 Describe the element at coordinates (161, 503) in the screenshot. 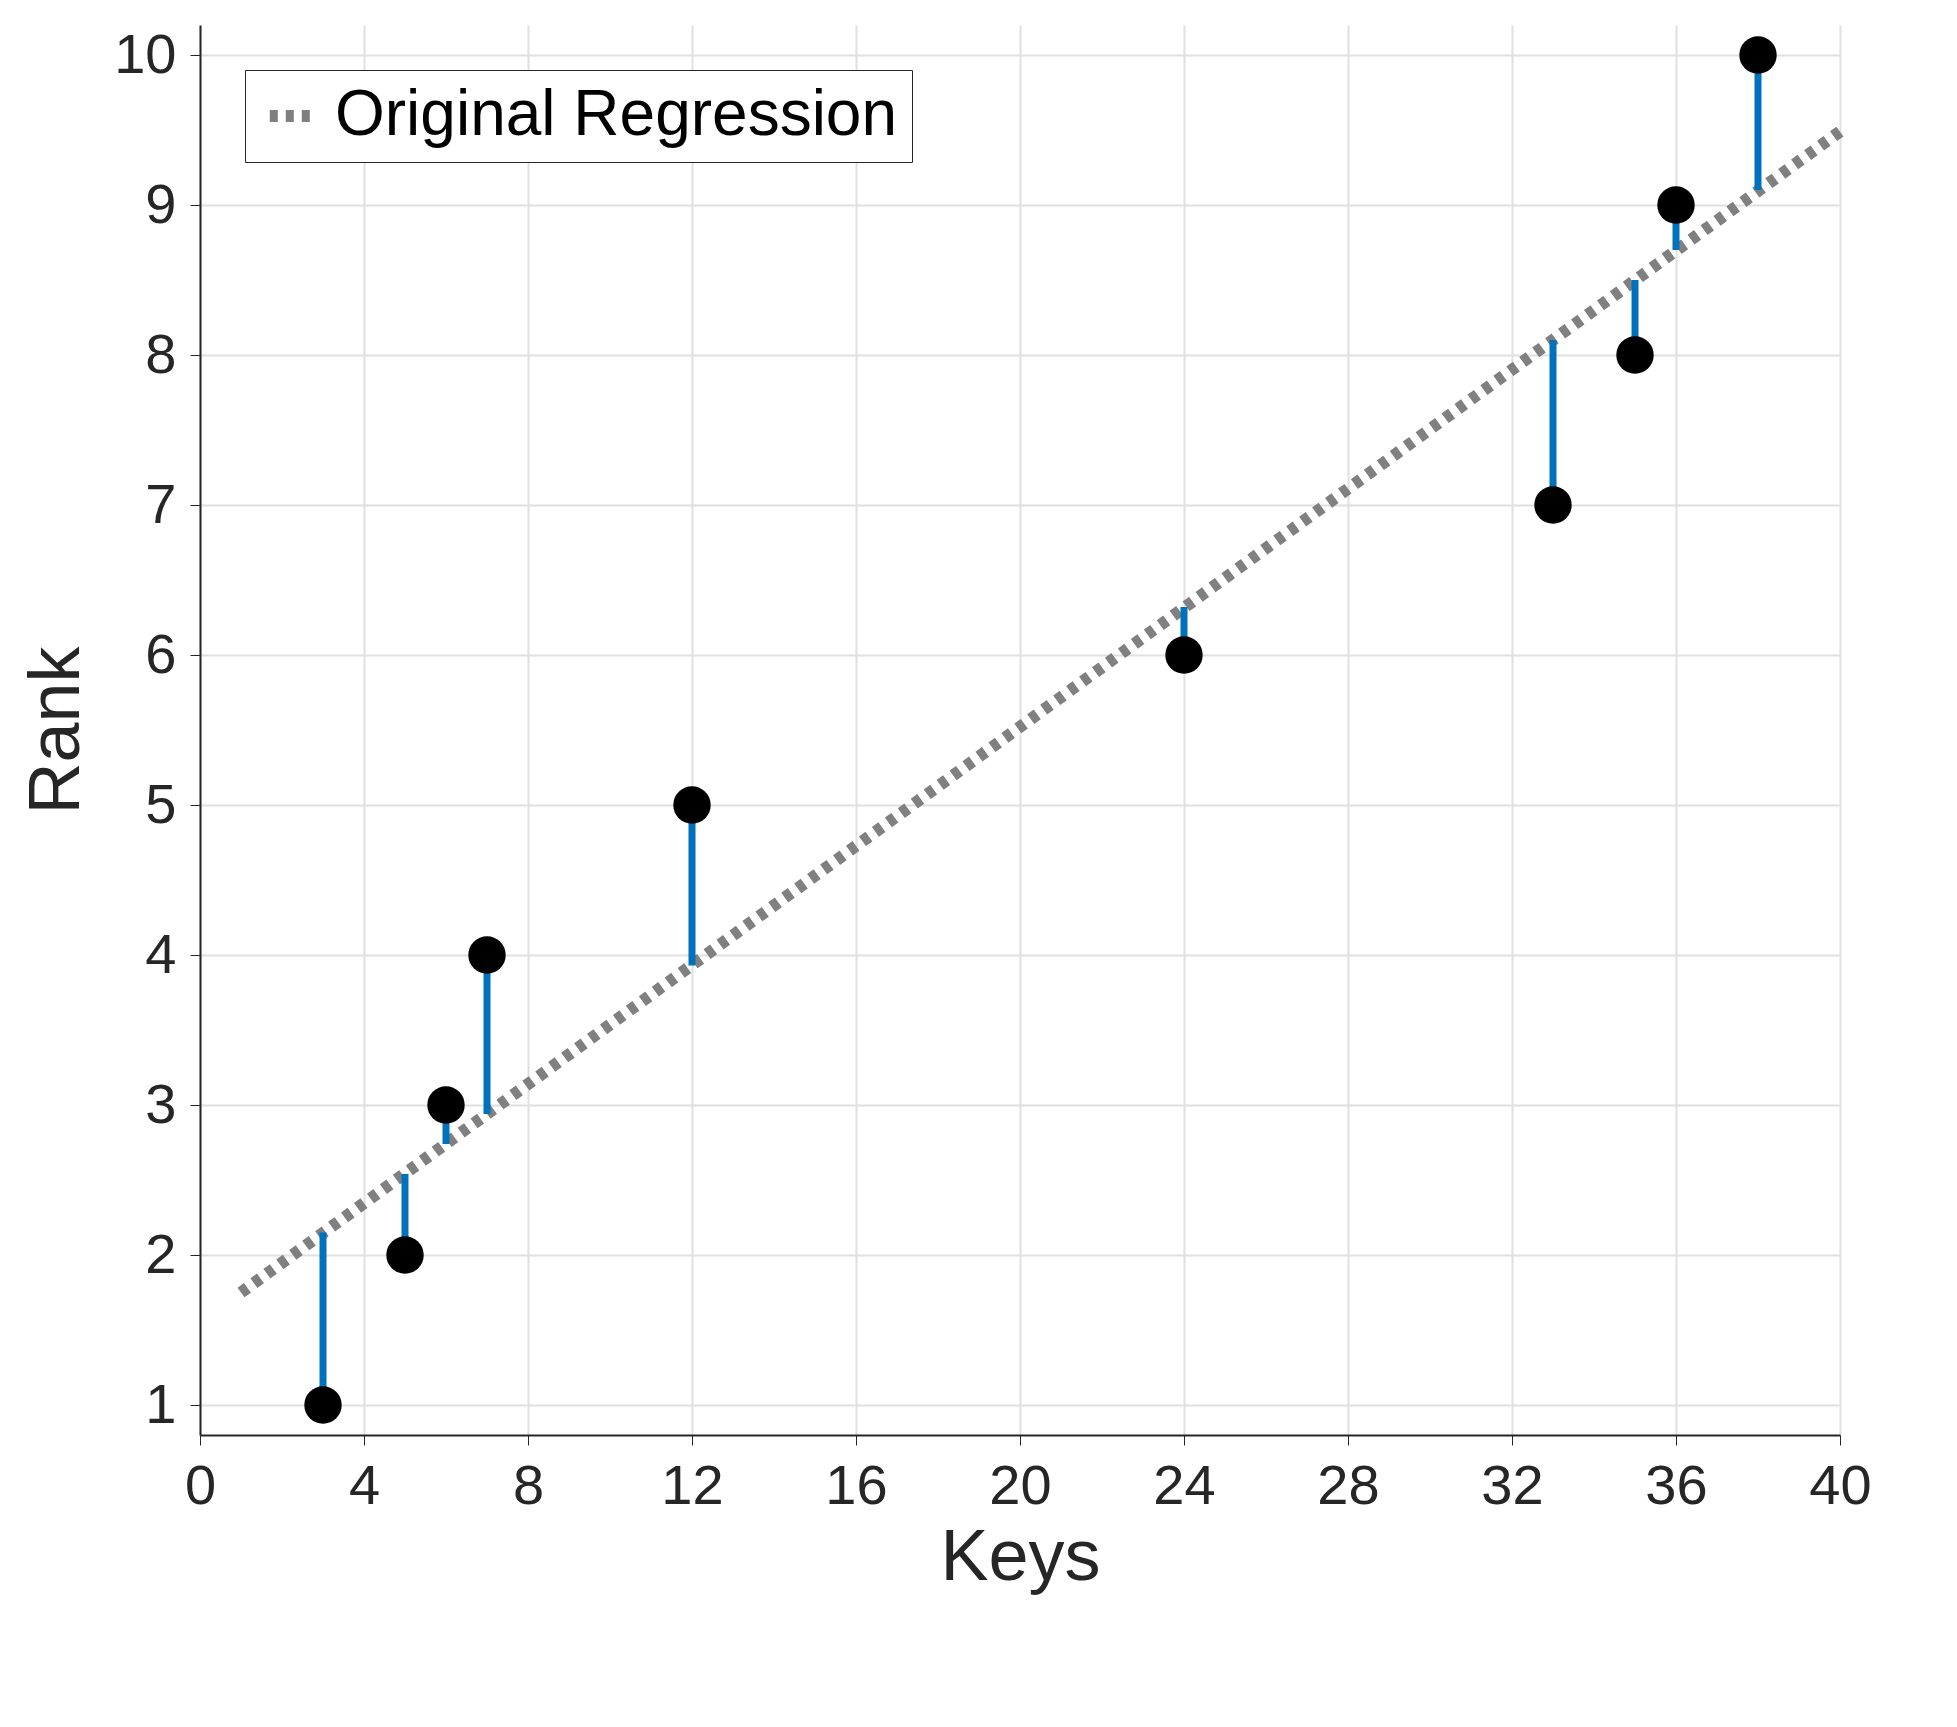

I see `y-tick-label: 7` at that location.